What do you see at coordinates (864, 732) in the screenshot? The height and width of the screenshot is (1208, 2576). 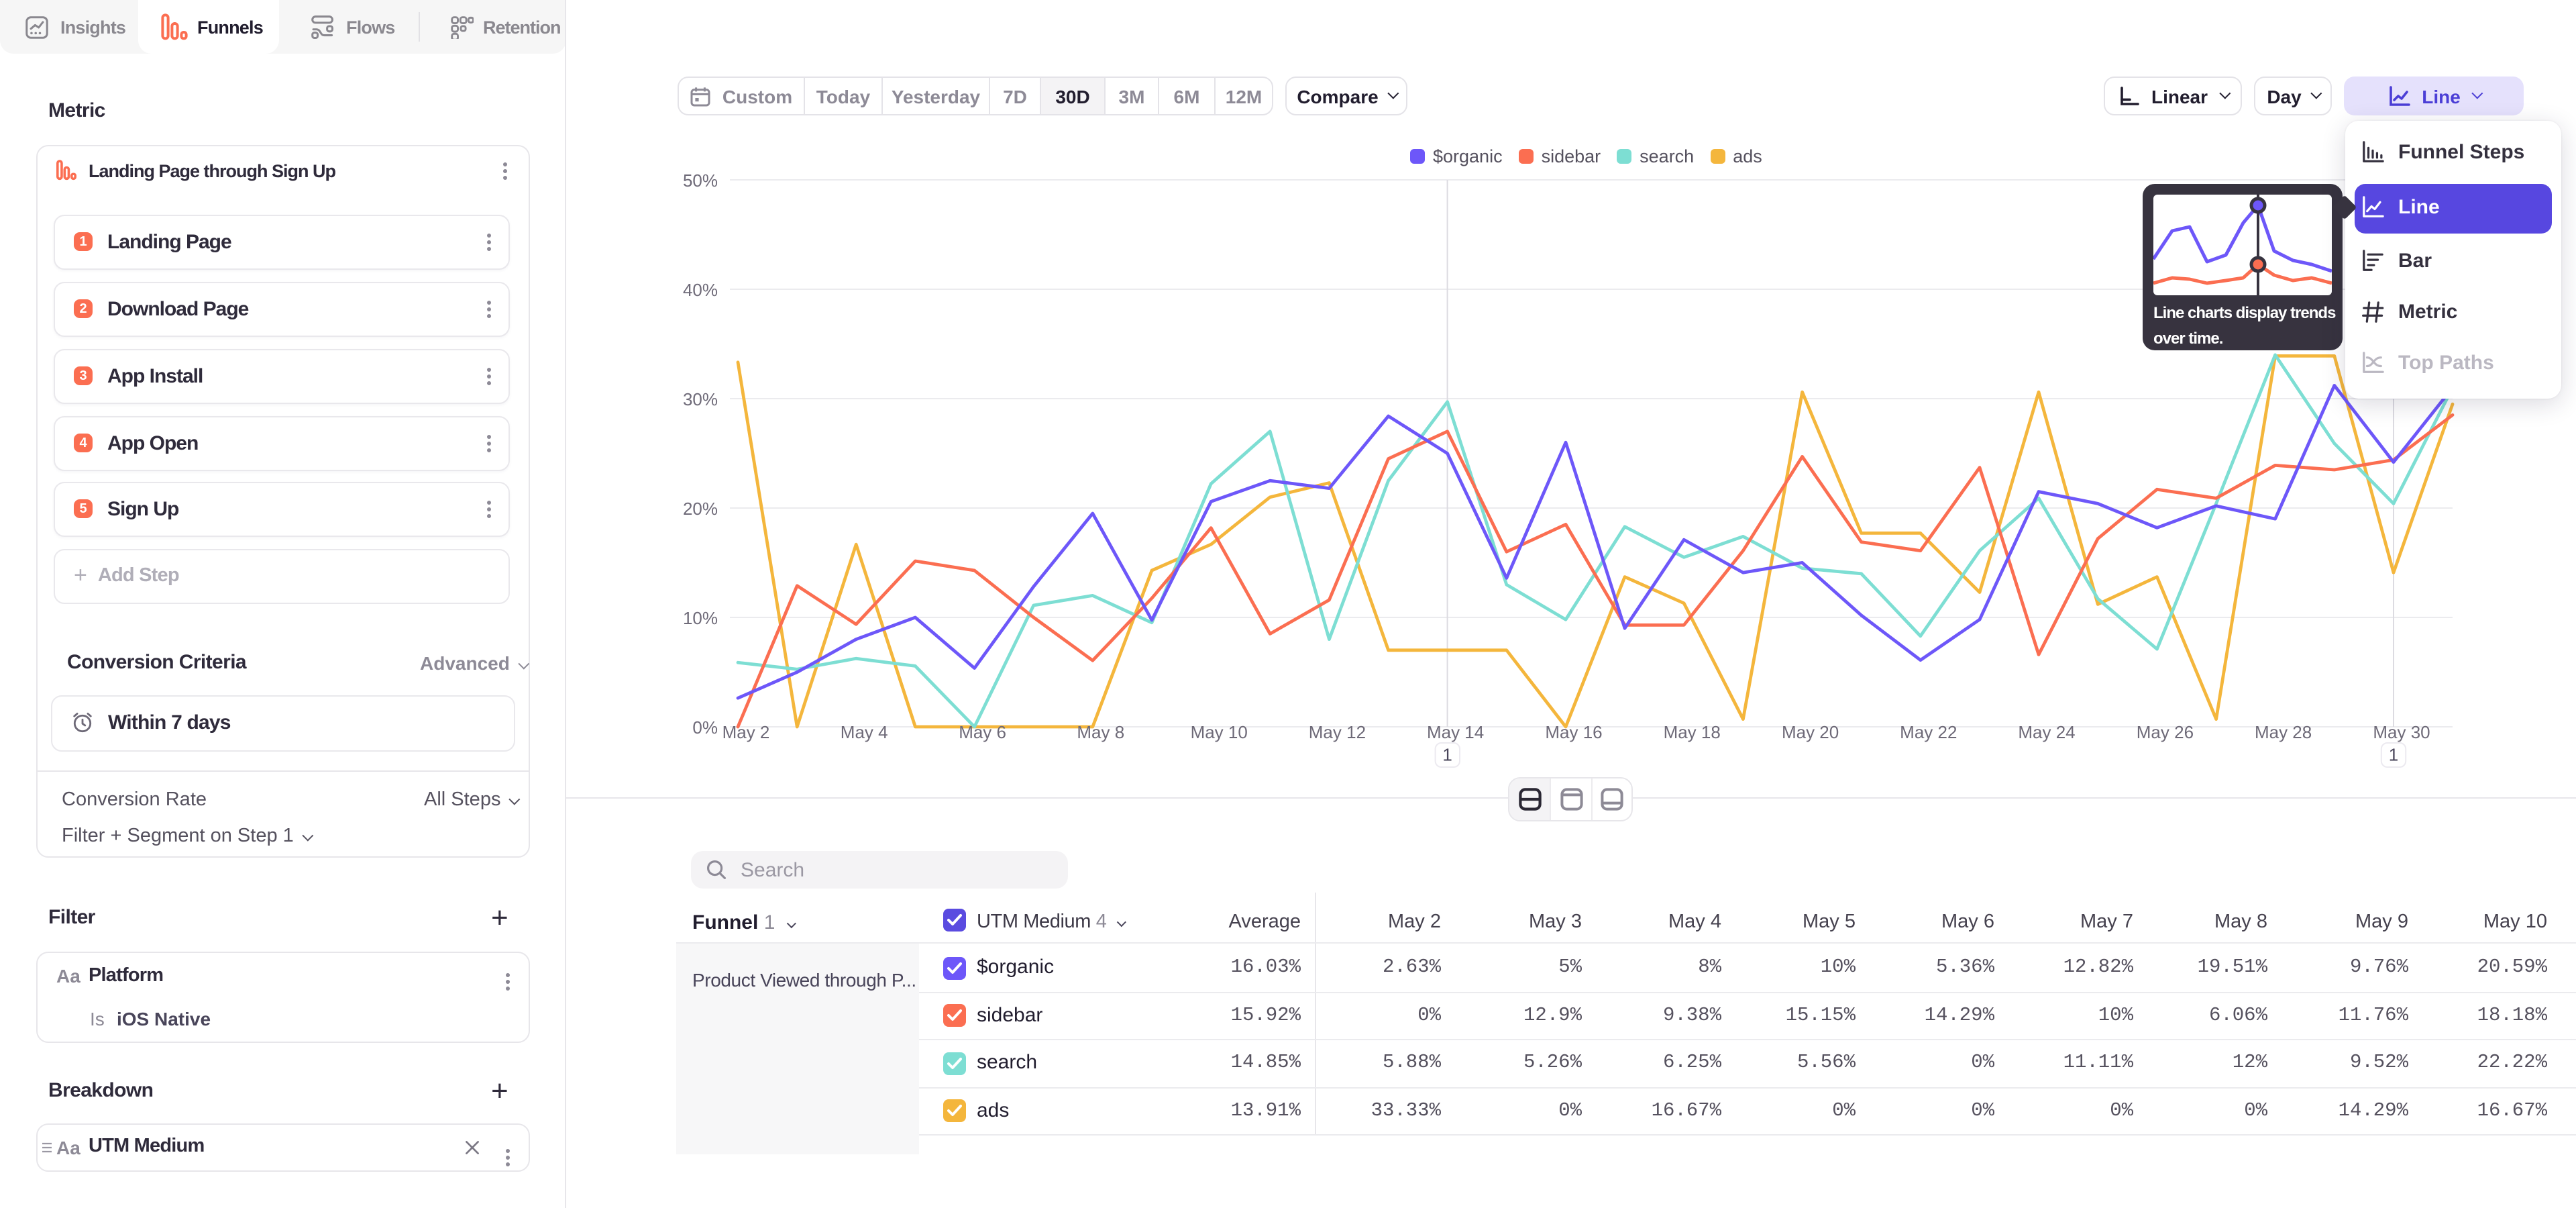 I see `svg-text: May 4` at bounding box center [864, 732].